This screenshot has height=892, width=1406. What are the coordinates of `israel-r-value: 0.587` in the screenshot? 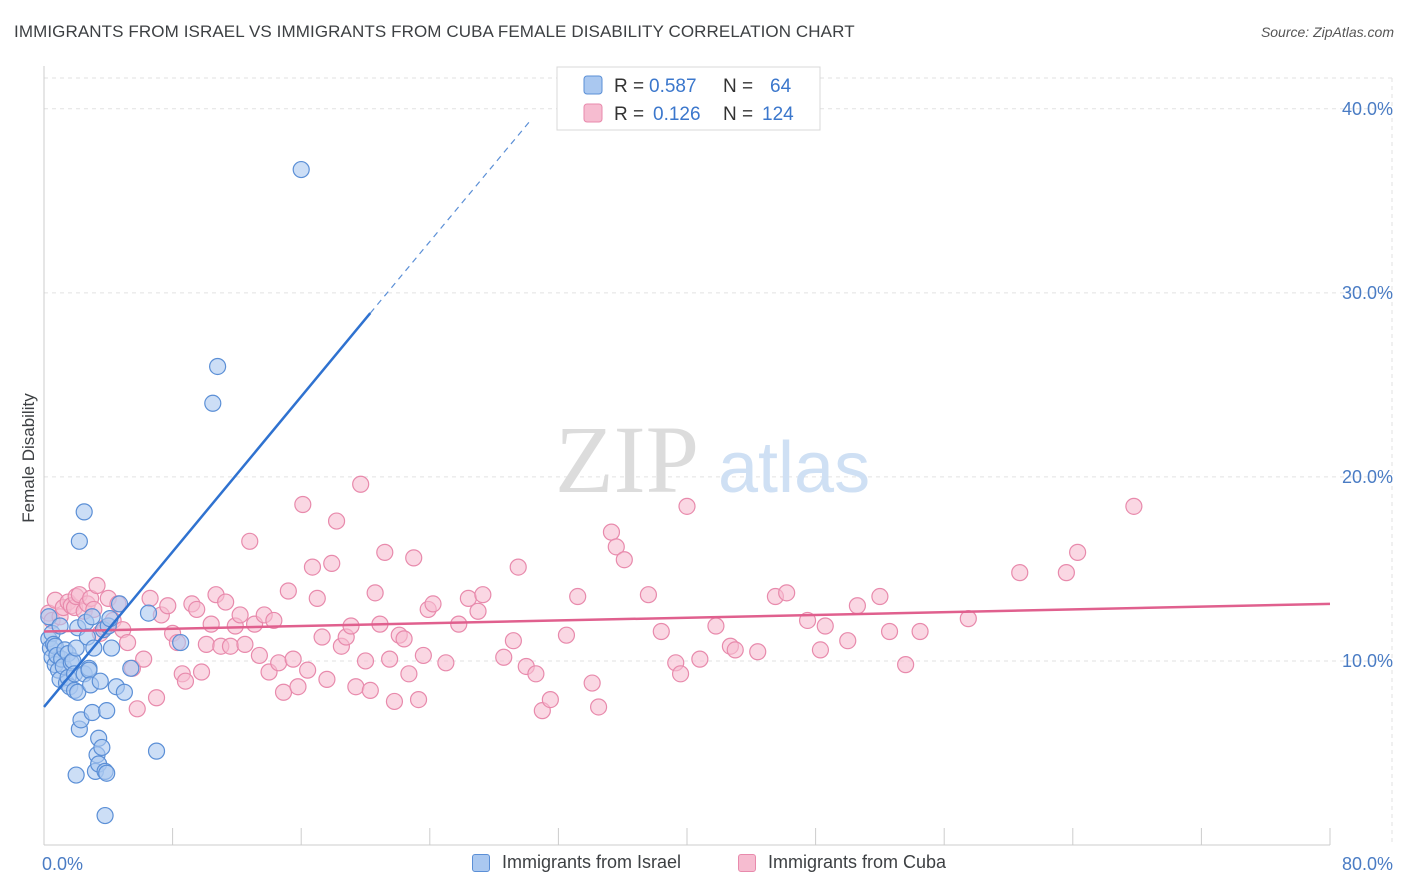 It's located at (673, 86).